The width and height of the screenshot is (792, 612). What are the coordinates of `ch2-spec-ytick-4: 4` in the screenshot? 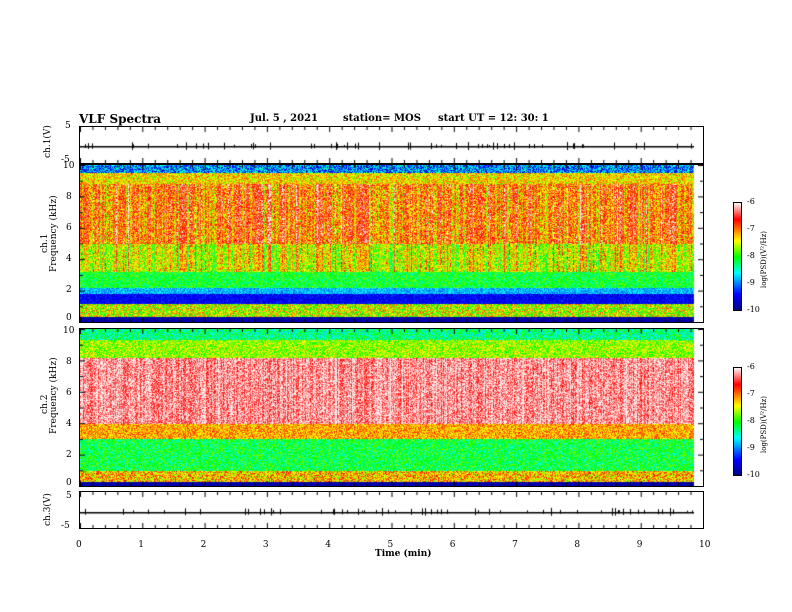 It's located at (69, 424).